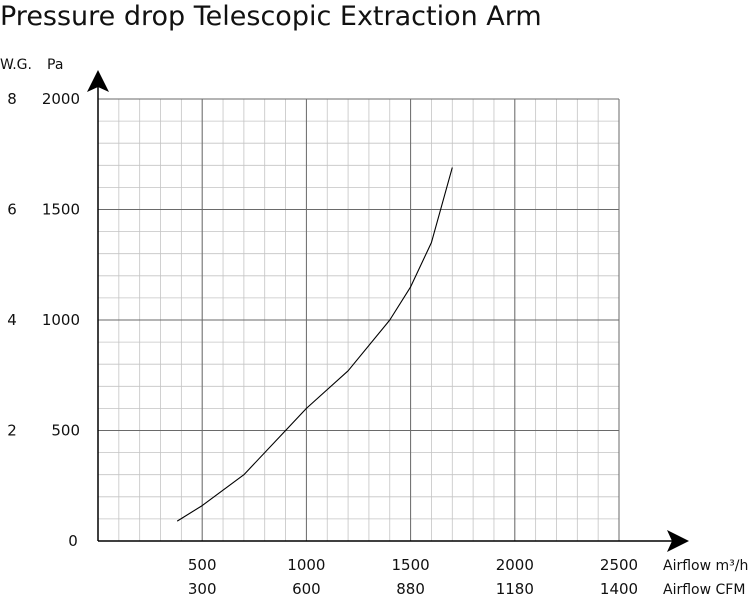  Describe the element at coordinates (515, 589) in the screenshot. I see `x-secondary-tick-label: 1180` at that location.